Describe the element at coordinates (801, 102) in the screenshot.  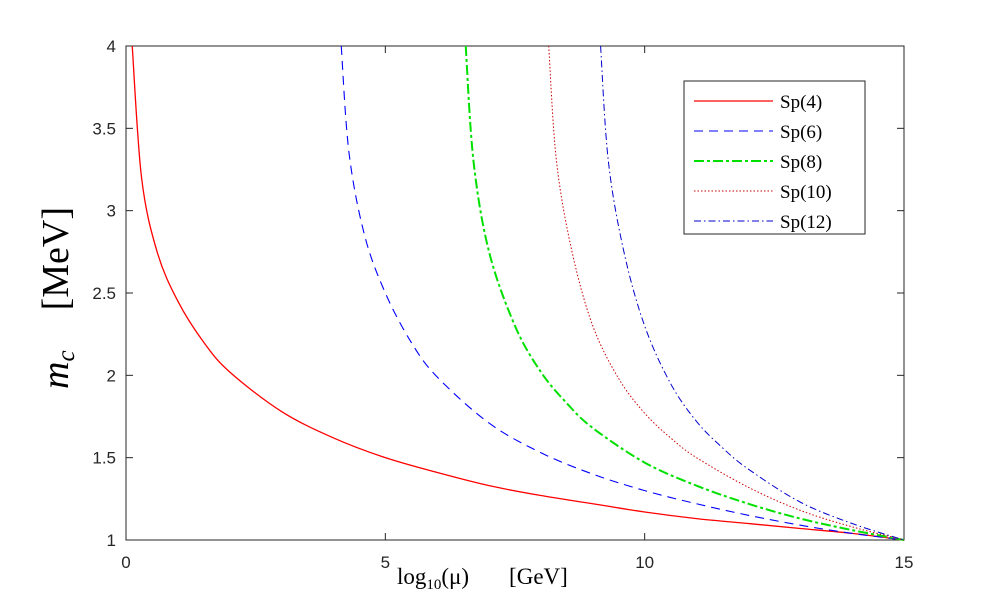
I see `legend-label: Sp(4)` at that location.